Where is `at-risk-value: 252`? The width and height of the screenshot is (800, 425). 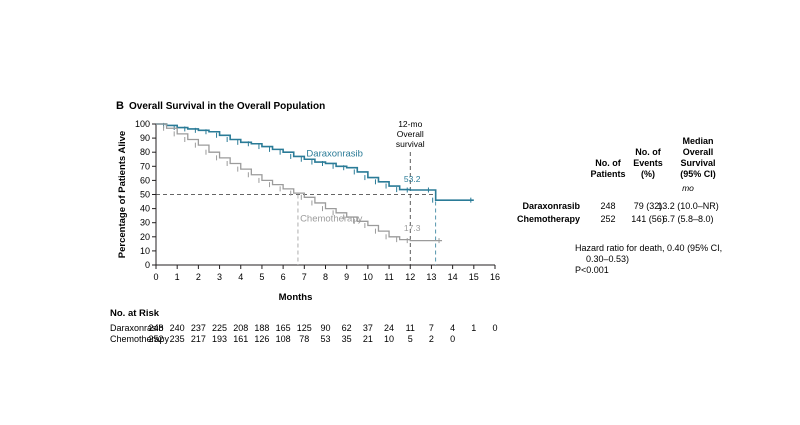 at-risk-value: 252 is located at coordinates (155, 339).